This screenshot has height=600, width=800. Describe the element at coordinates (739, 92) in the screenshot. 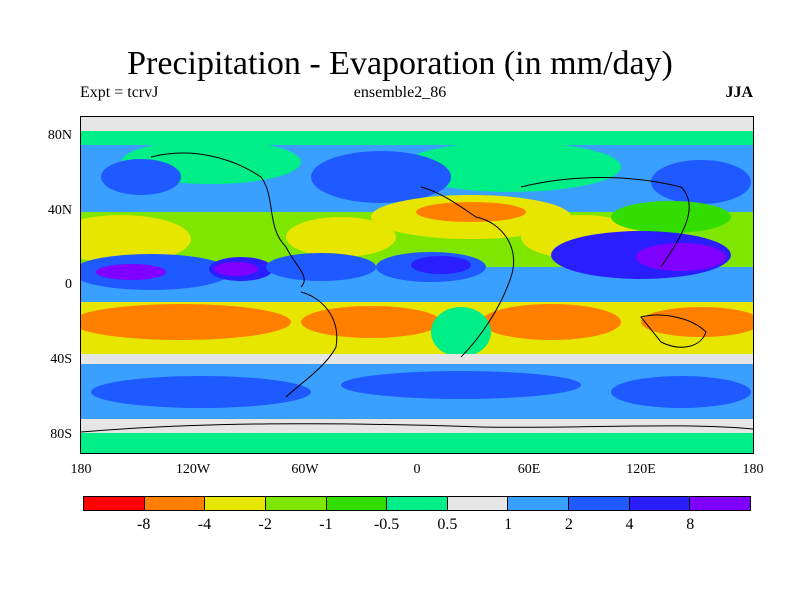

I see `season-label: JJA` at that location.